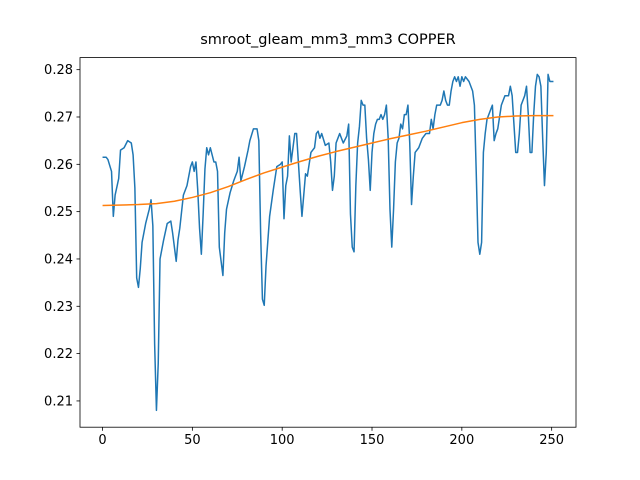 This screenshot has height=480, width=640. I want to click on line-series, so click(328, 160).